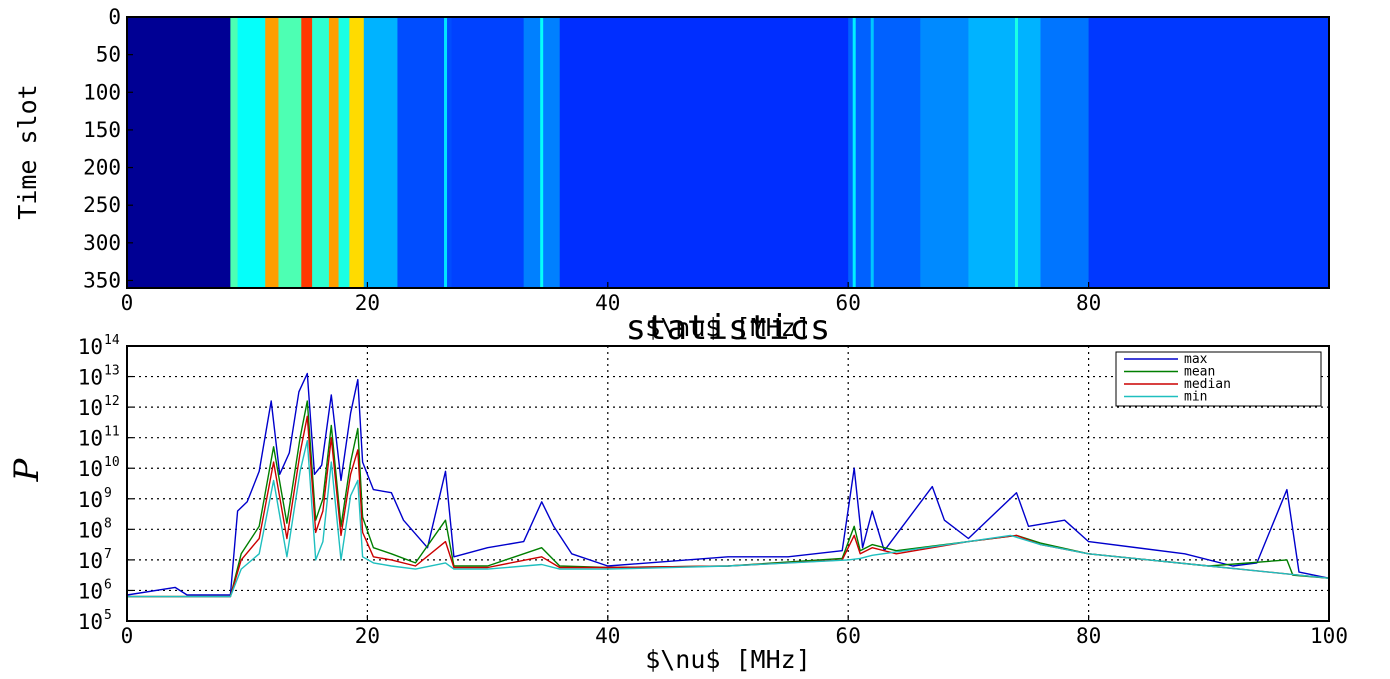  What do you see at coordinates (1195, 397) in the screenshot?
I see `legend-label-min: min` at bounding box center [1195, 397].